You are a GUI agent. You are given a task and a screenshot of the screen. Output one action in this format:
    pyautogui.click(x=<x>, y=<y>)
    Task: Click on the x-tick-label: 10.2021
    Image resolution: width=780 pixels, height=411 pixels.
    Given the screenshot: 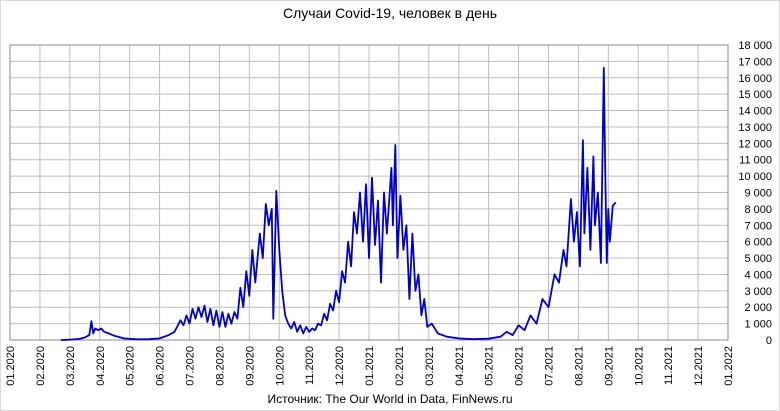 What is the action you would take?
    pyautogui.click(x=639, y=366)
    